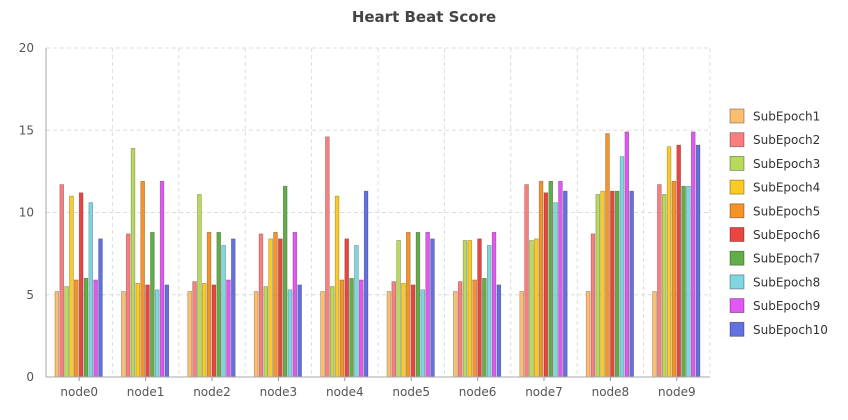 The image size is (848, 420). What do you see at coordinates (322, 334) in the screenshot?
I see `bar-node4-subepoch1` at bounding box center [322, 334].